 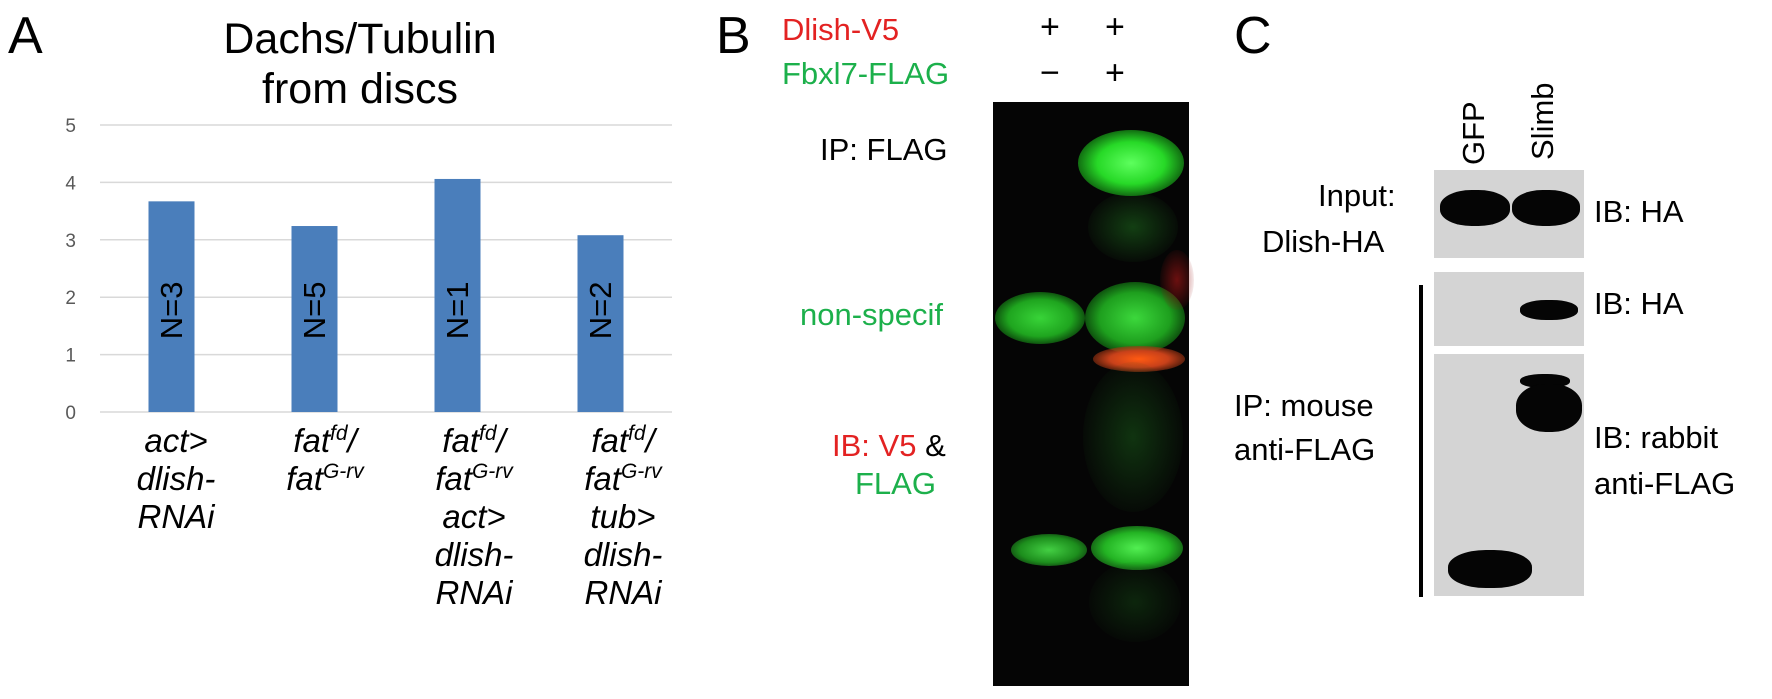 What do you see at coordinates (623, 516) in the screenshot?
I see `category-label-4: fatfd/ fatG-rv tub> dlish- RNAi` at bounding box center [623, 516].